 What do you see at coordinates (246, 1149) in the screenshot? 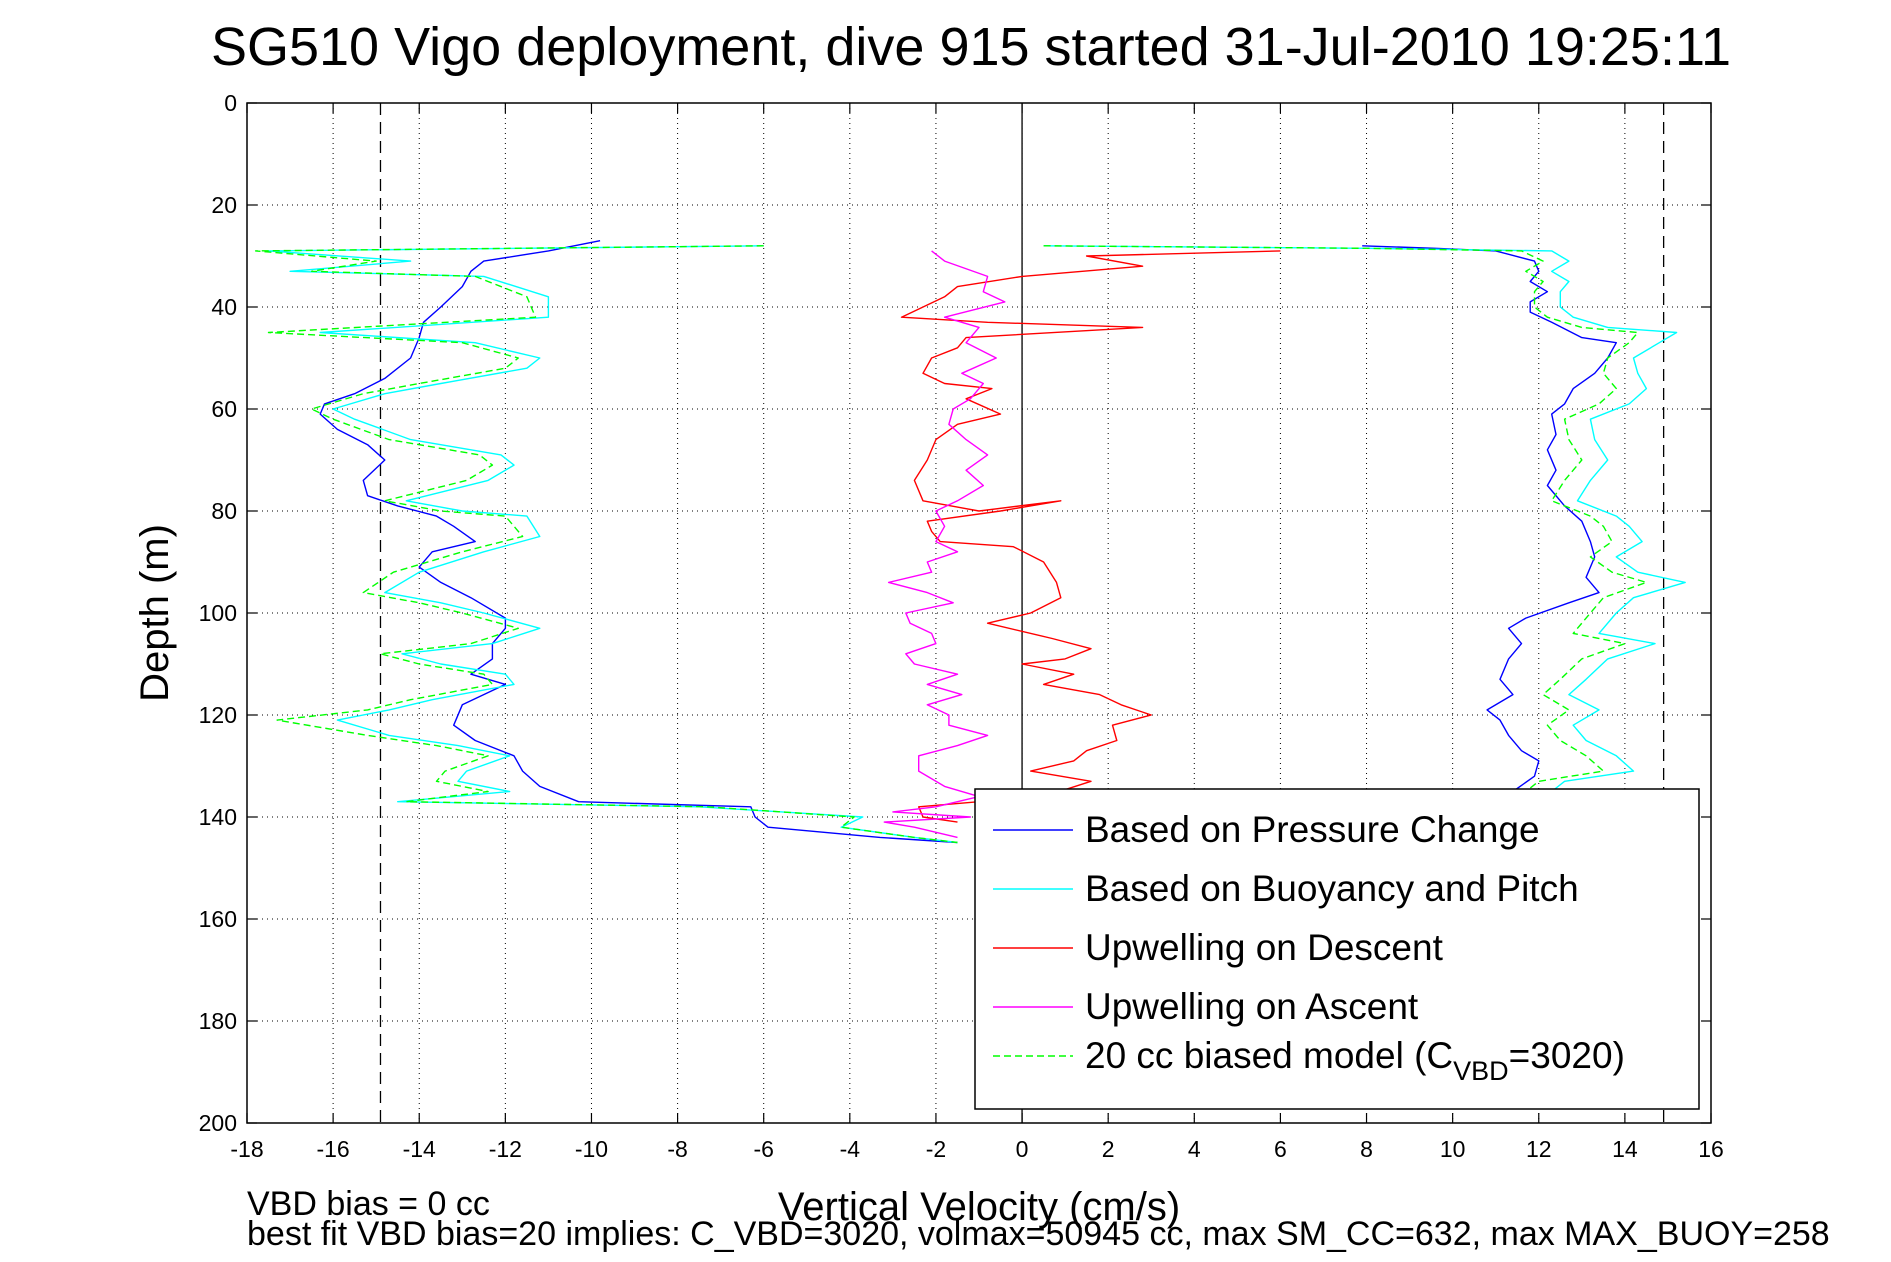
I see `x-tick-label: -18` at bounding box center [246, 1149].